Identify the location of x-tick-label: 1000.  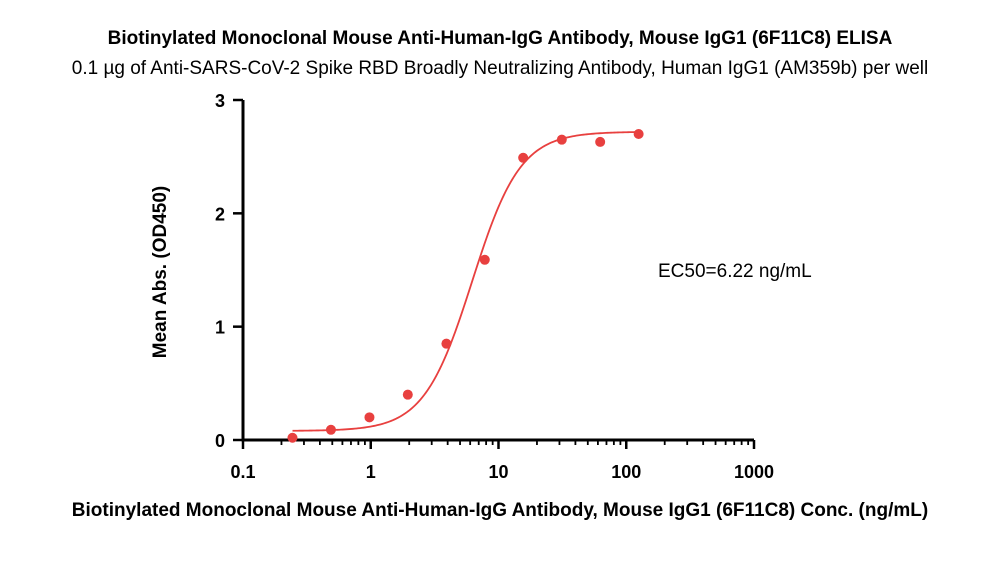
(754, 472).